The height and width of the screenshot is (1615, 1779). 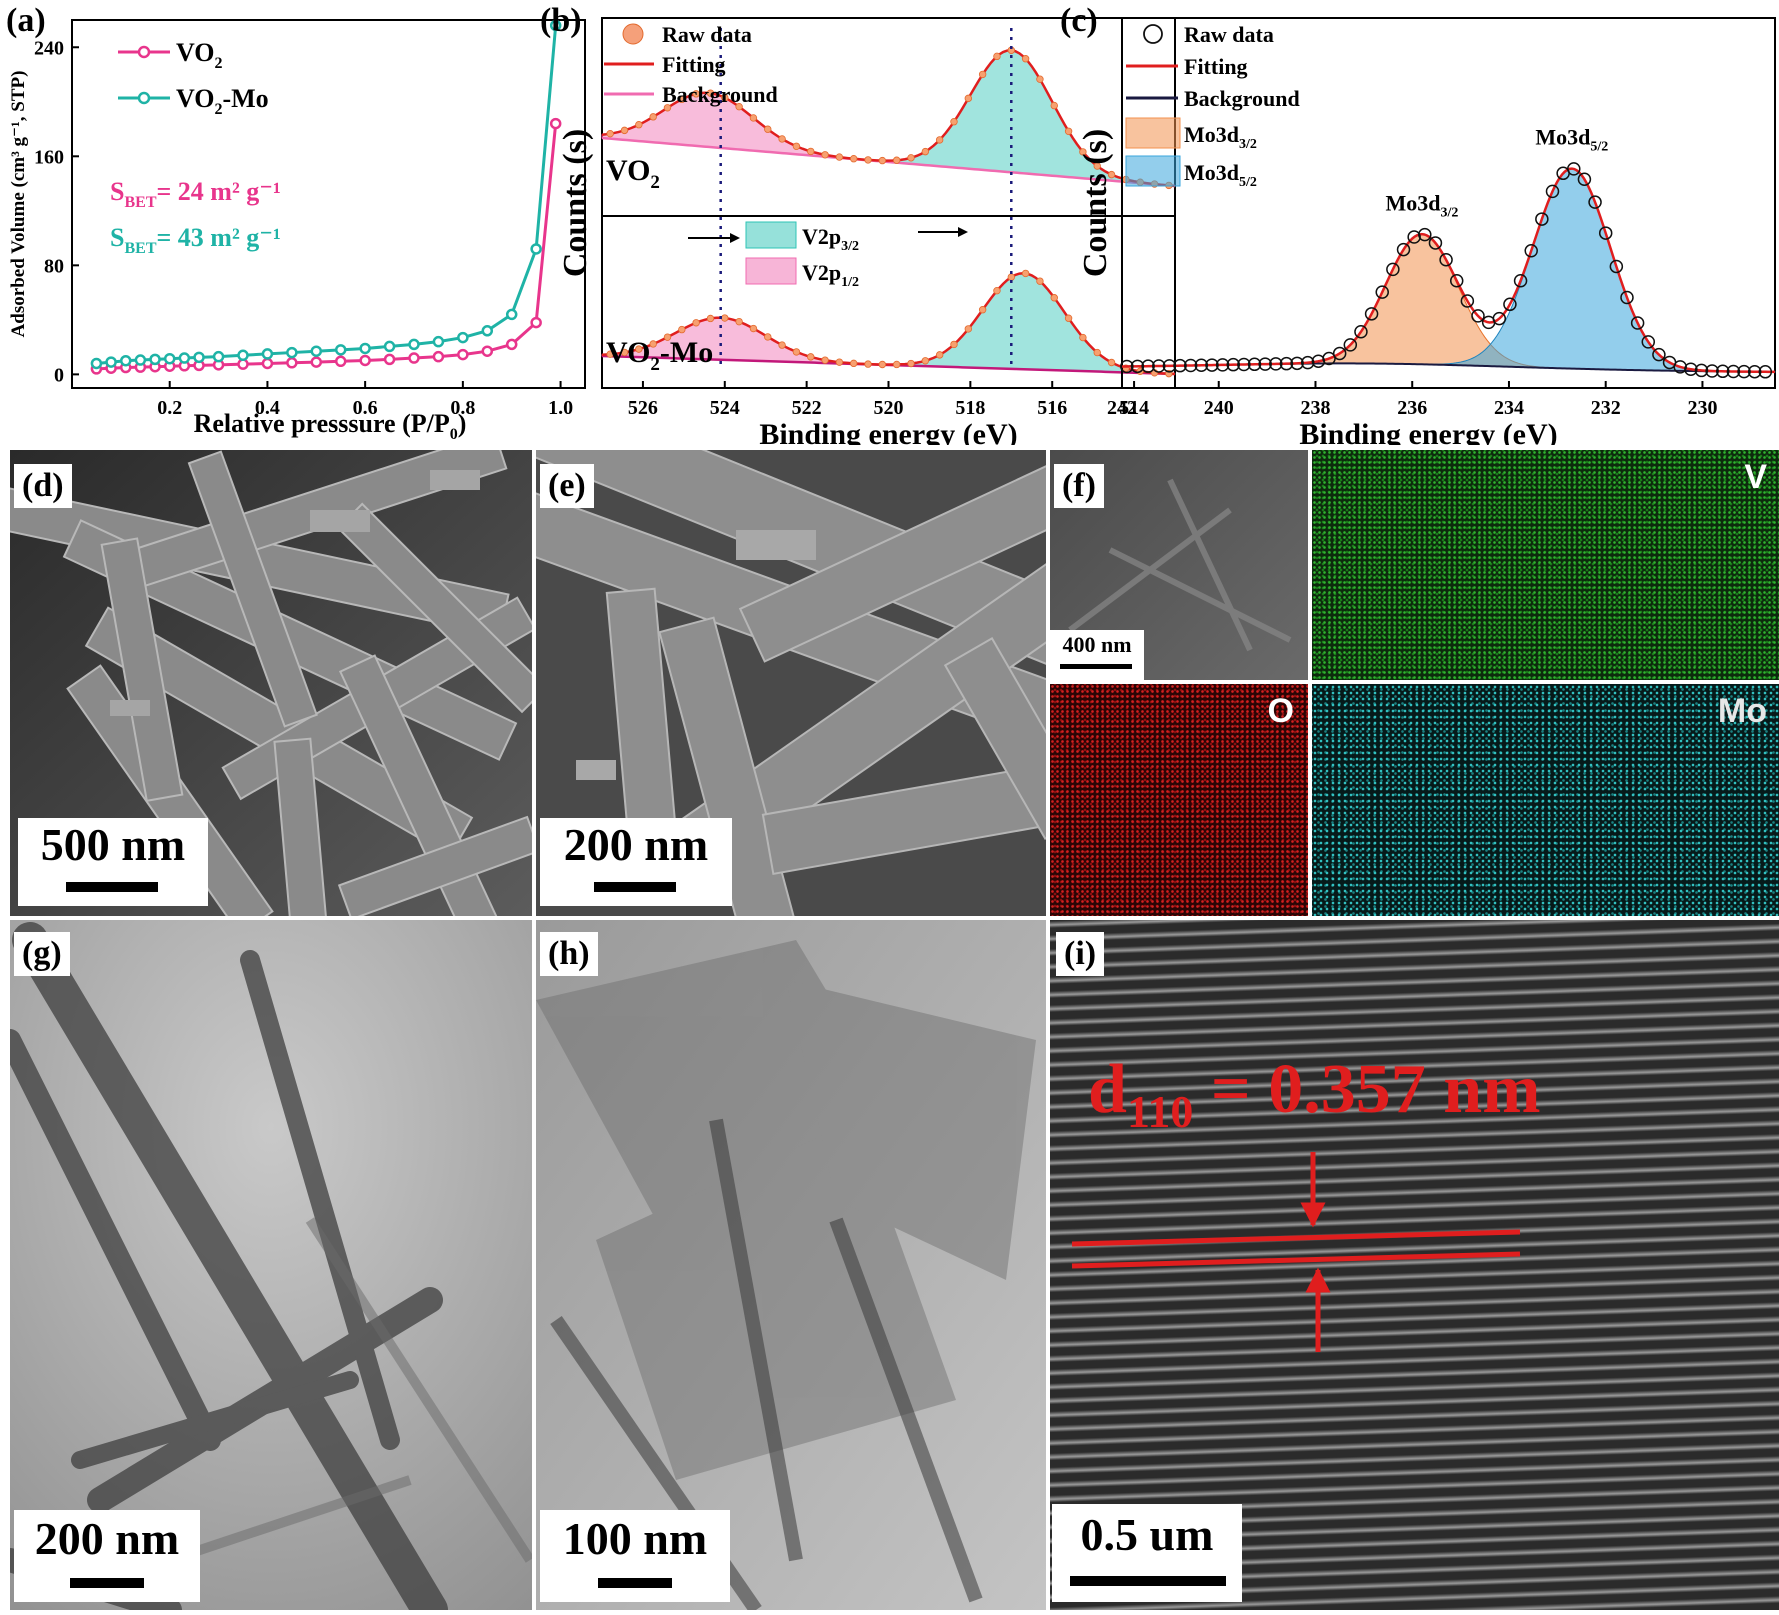 What do you see at coordinates (195, 194) in the screenshot?
I see `sbet-annotation: SBET= 24 m² g⁻¹` at bounding box center [195, 194].